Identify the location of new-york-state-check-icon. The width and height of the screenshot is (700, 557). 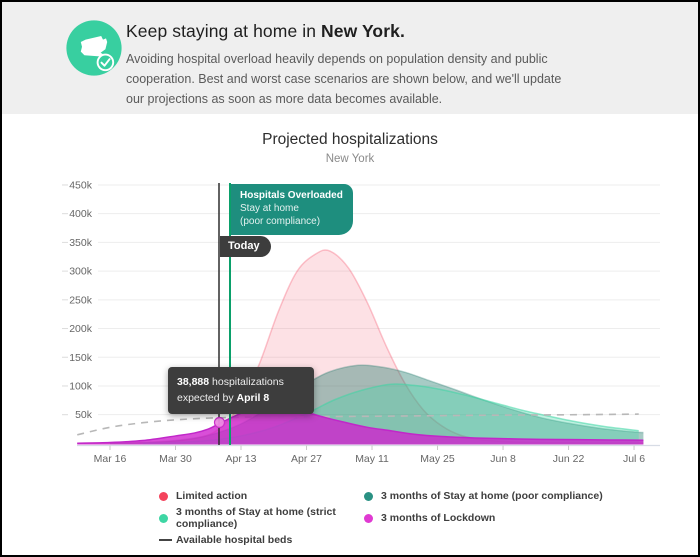
(94, 48).